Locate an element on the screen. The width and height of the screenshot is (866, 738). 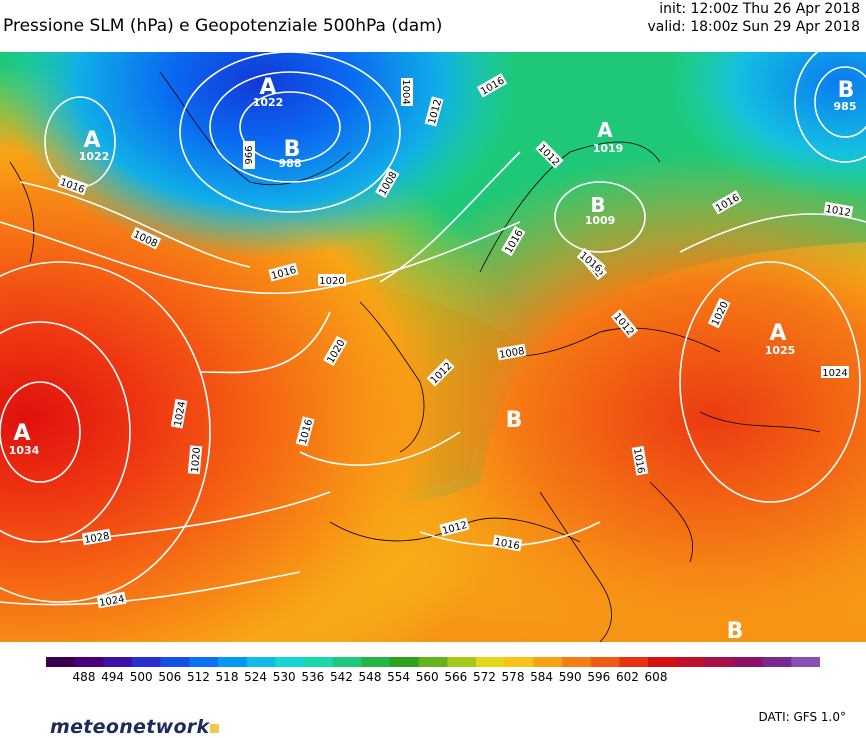
colorbar-tick: 512 is located at coordinates (198, 677).